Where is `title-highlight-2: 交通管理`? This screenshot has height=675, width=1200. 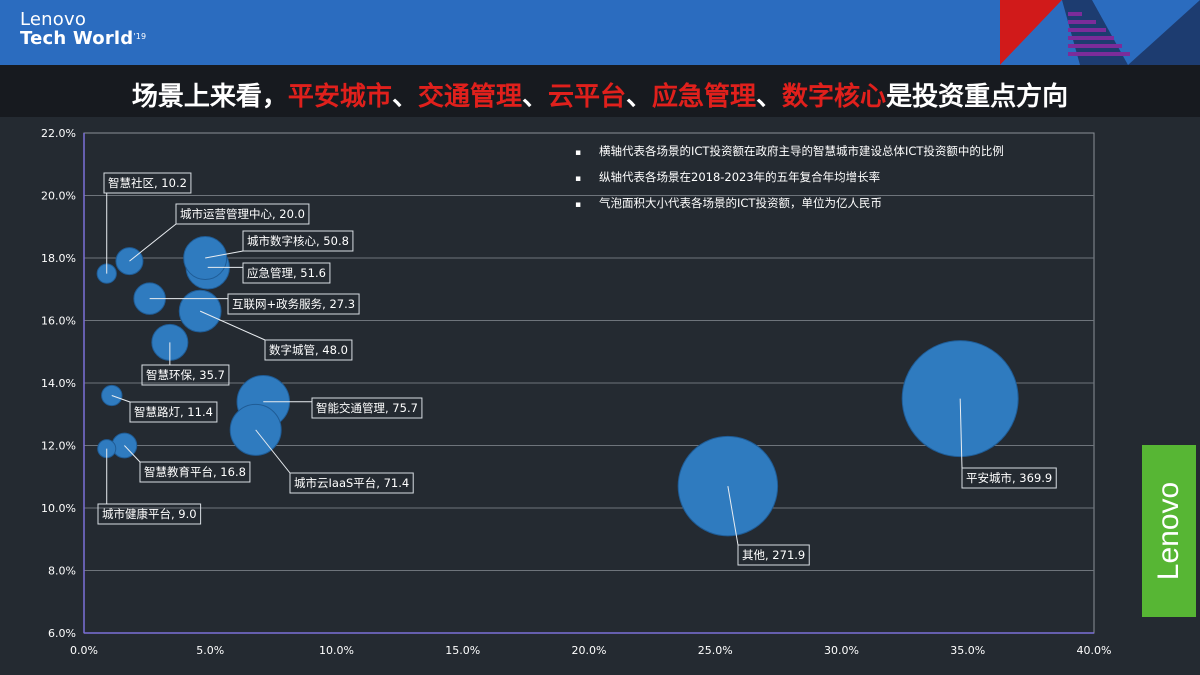 title-highlight-2: 交通管理 is located at coordinates (469, 97).